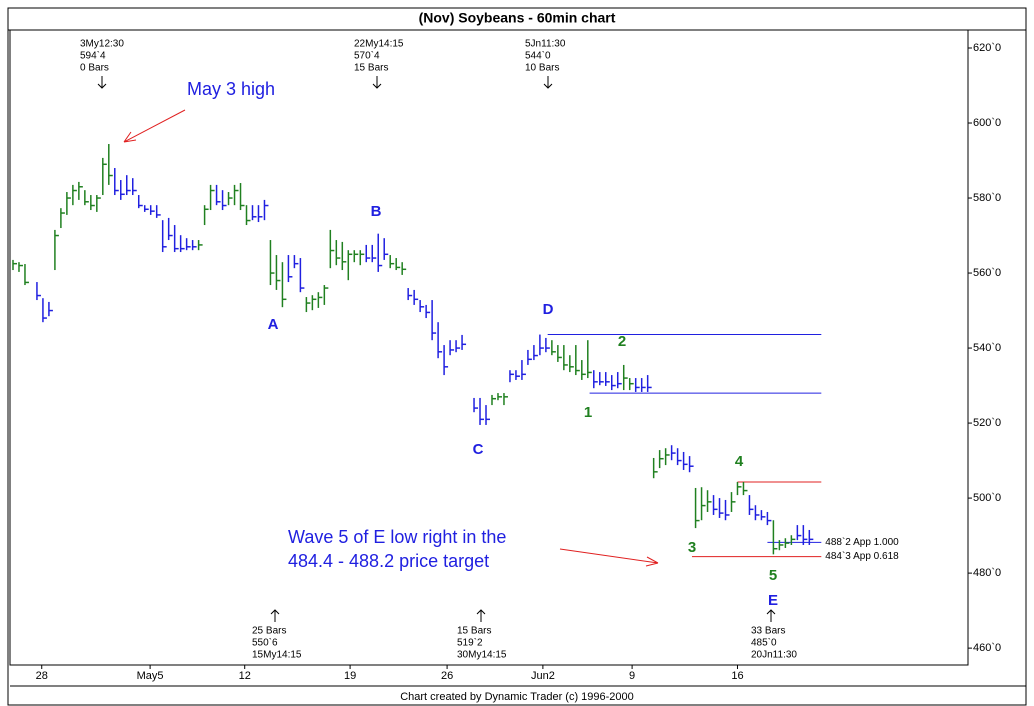 The width and height of the screenshot is (1034, 706). What do you see at coordinates (774, 655) in the screenshot?
I see `pivot-text: 20Jn11:30` at bounding box center [774, 655].